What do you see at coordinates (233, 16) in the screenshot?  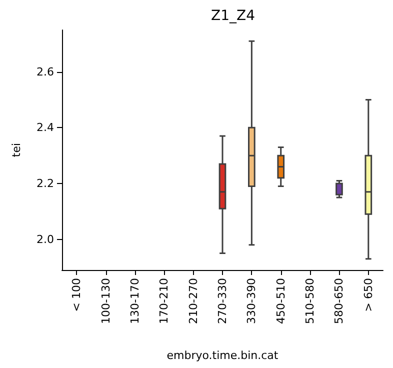 I see `chart-title: Z1_Z4` at bounding box center [233, 16].